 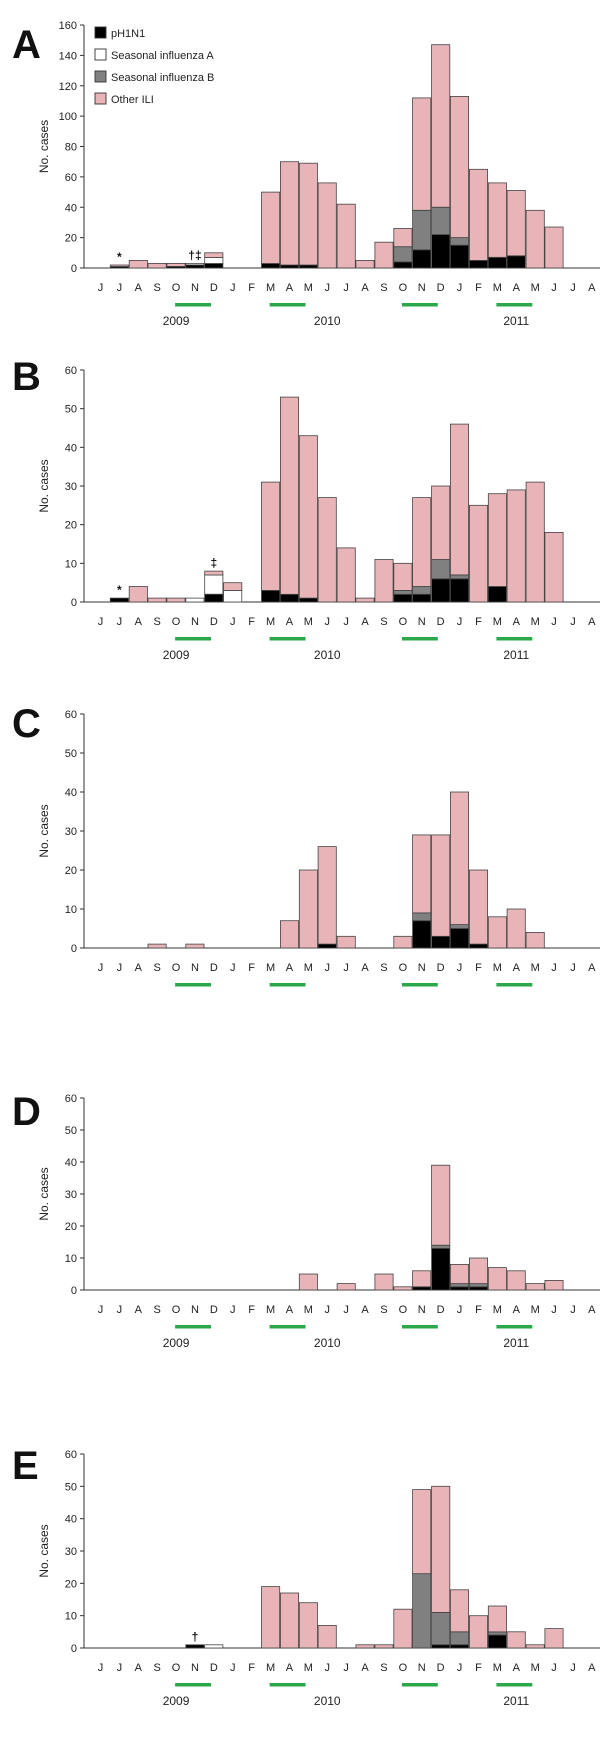 What do you see at coordinates (26, 45) in the screenshot?
I see `panel-letter: A` at bounding box center [26, 45].